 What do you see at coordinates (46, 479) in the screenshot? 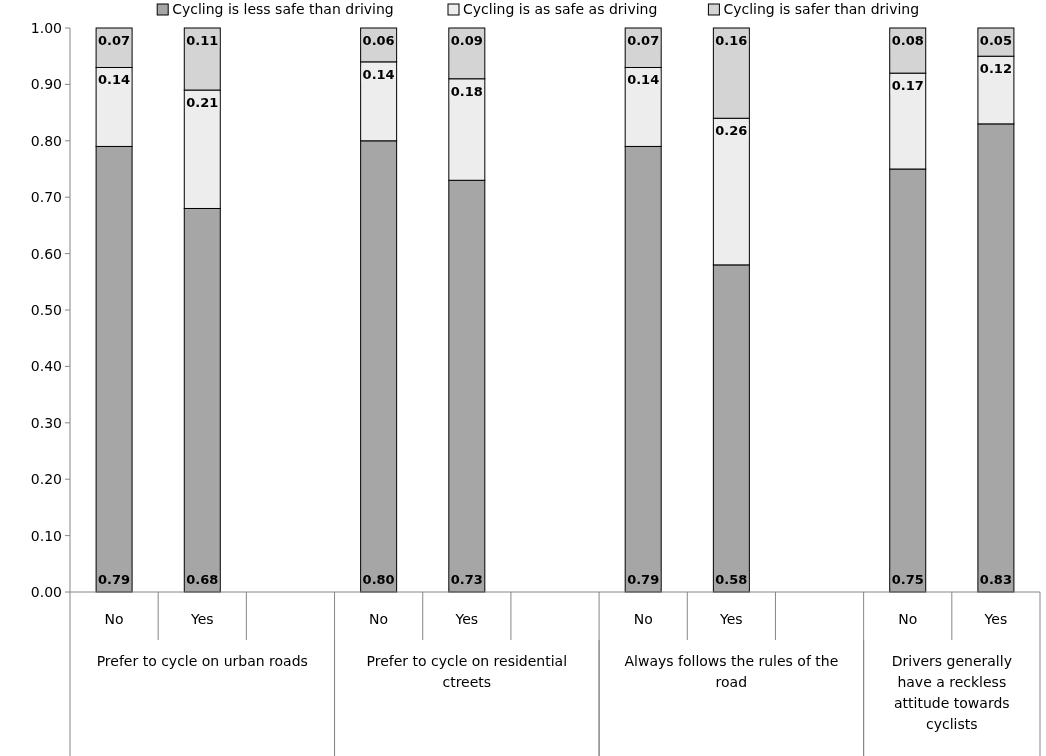
I see `y-tick-label: 0.20` at bounding box center [46, 479].